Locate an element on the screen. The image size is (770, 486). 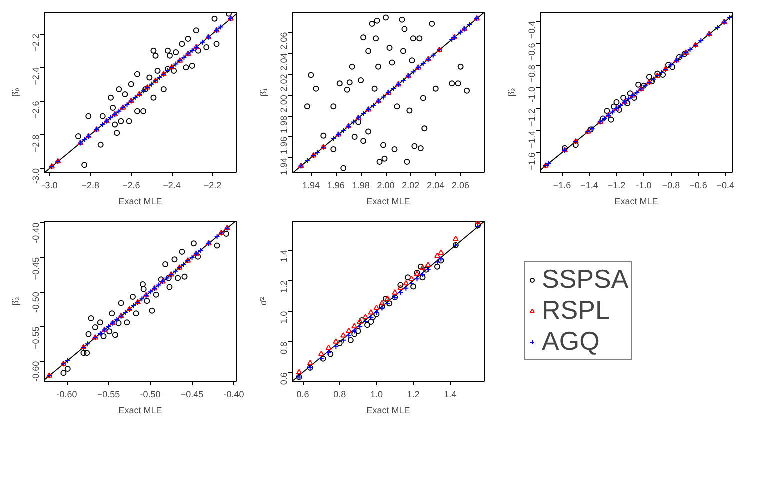
x-tick-label: 1.4 is located at coordinates (450, 395).